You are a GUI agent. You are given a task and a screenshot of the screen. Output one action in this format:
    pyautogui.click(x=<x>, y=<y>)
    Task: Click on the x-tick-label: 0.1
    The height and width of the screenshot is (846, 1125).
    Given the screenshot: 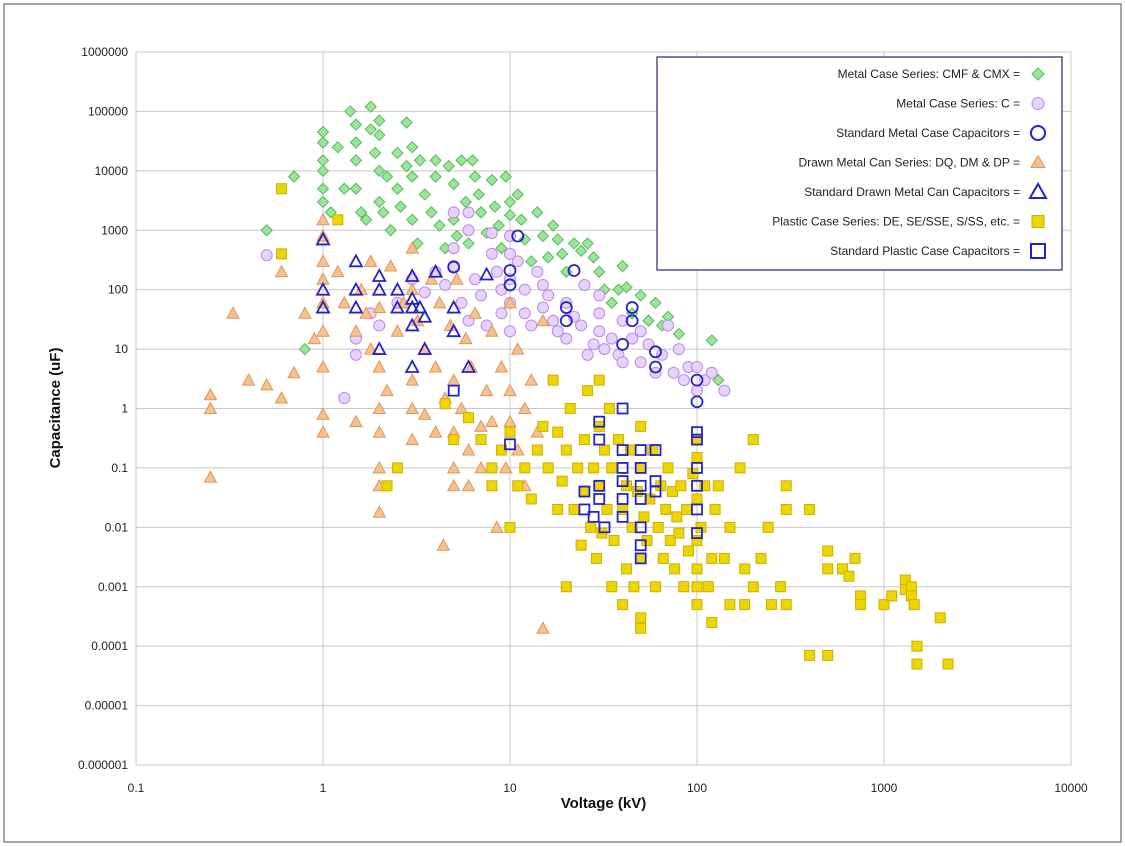 What is the action you would take?
    pyautogui.click(x=136, y=788)
    